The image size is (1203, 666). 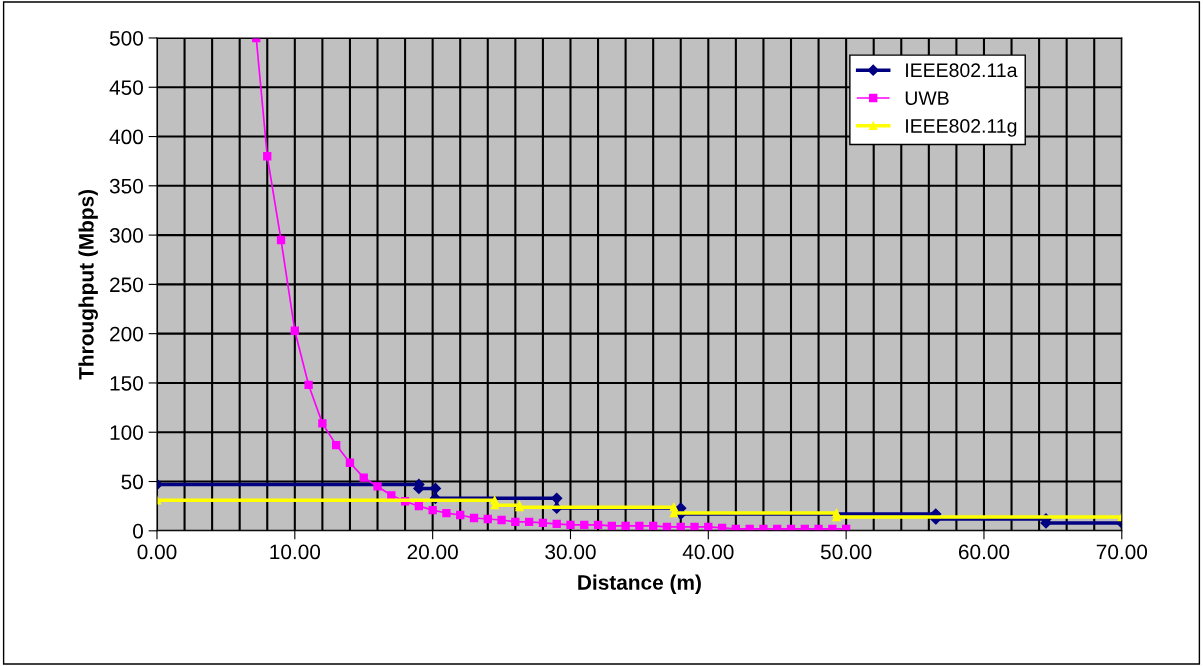 I want to click on y-tick-label: 150, so click(x=126, y=383).